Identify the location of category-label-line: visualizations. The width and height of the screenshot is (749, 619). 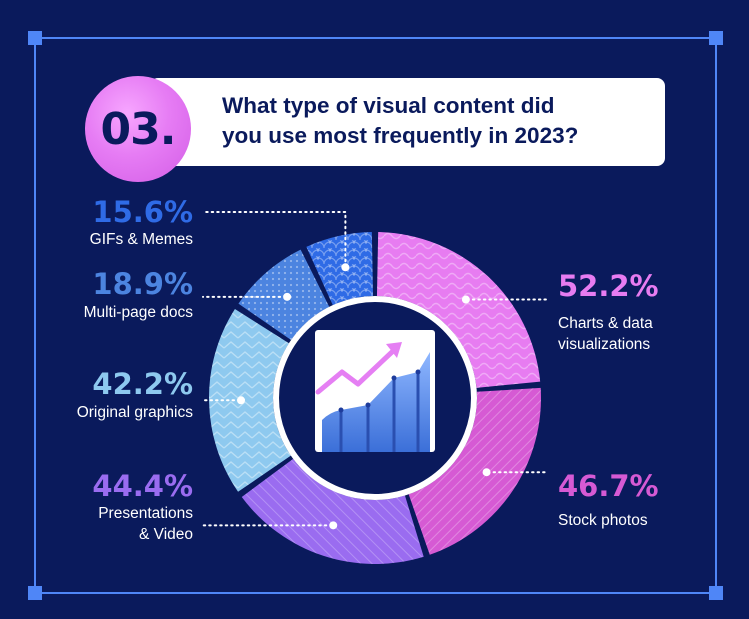
(604, 344).